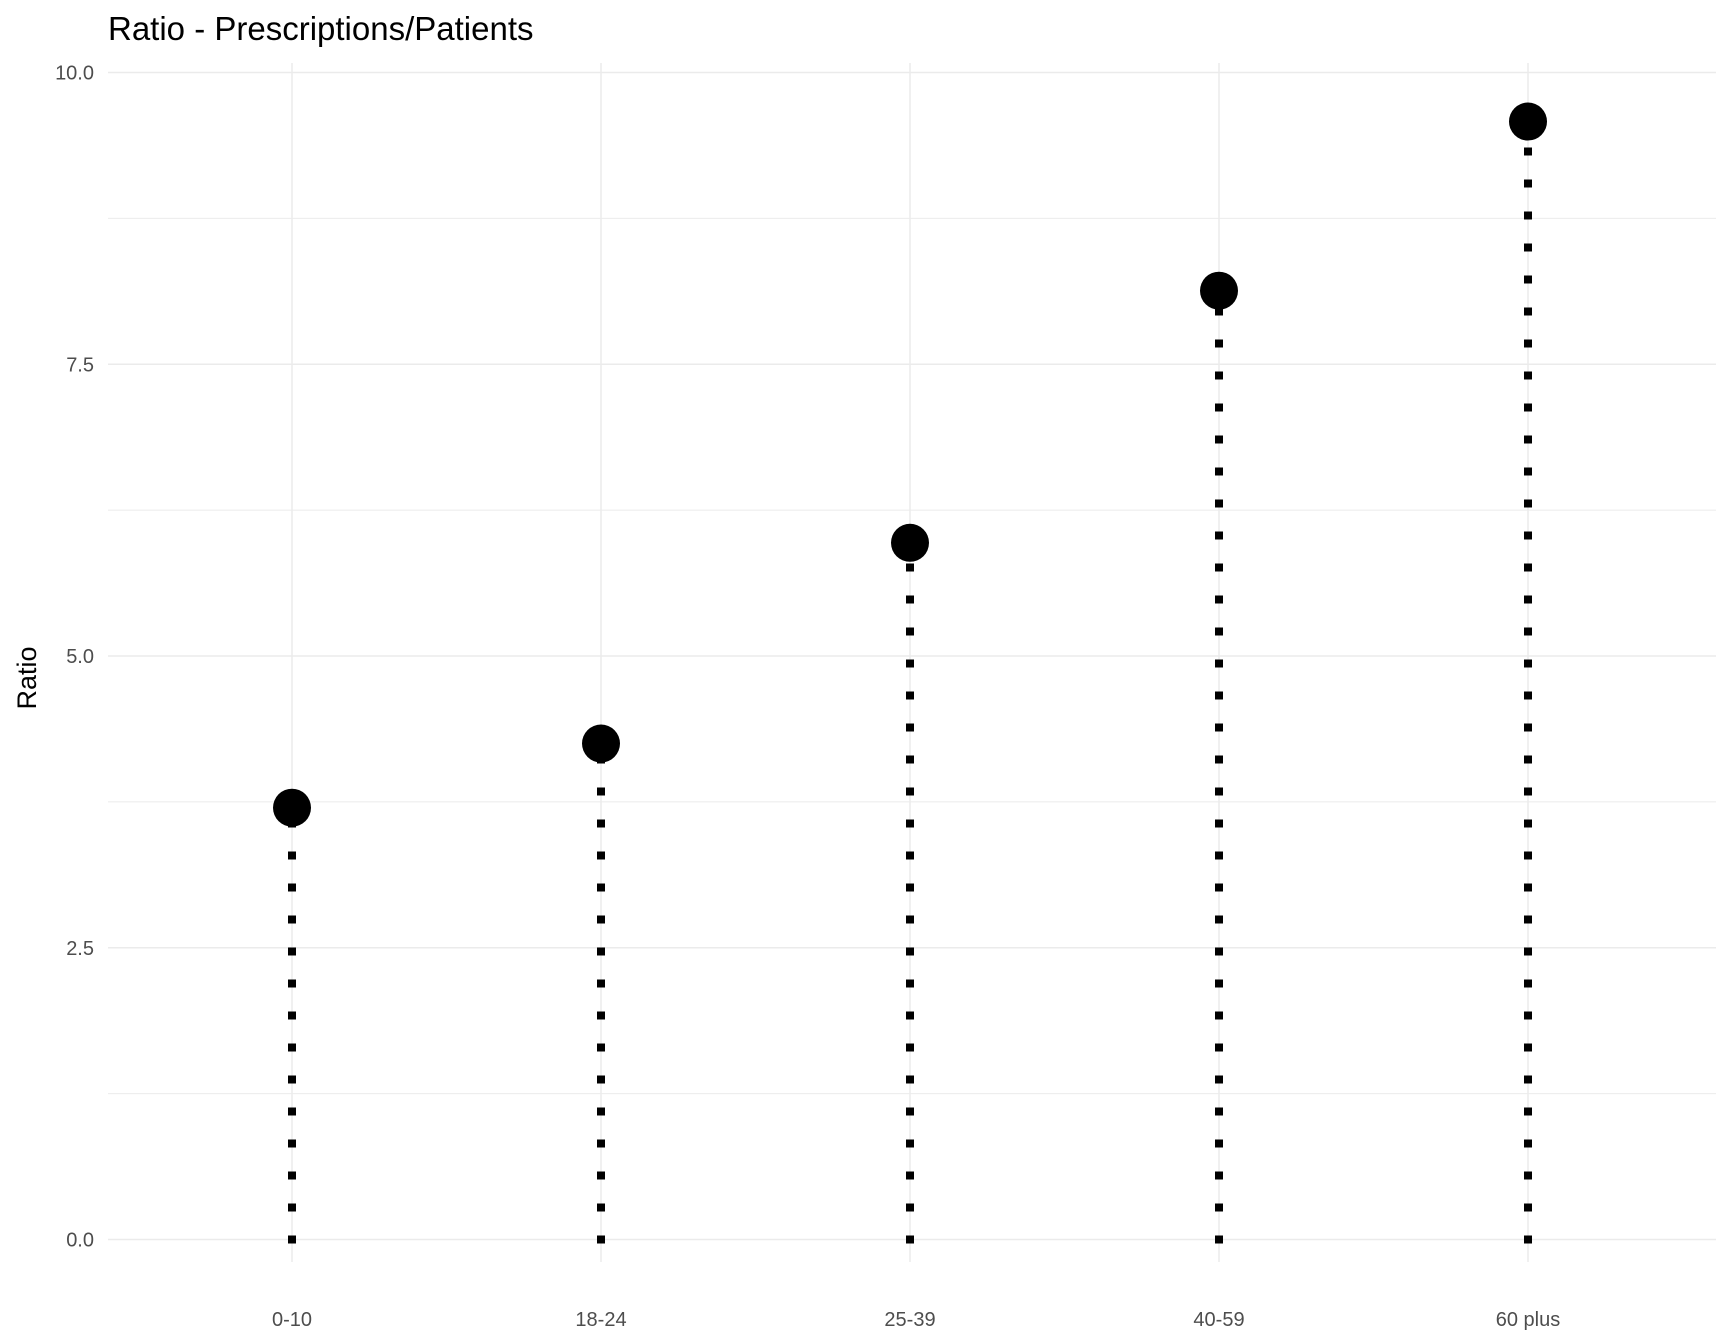  What do you see at coordinates (80, 365) in the screenshot?
I see `y-tick-label: 7.5` at bounding box center [80, 365].